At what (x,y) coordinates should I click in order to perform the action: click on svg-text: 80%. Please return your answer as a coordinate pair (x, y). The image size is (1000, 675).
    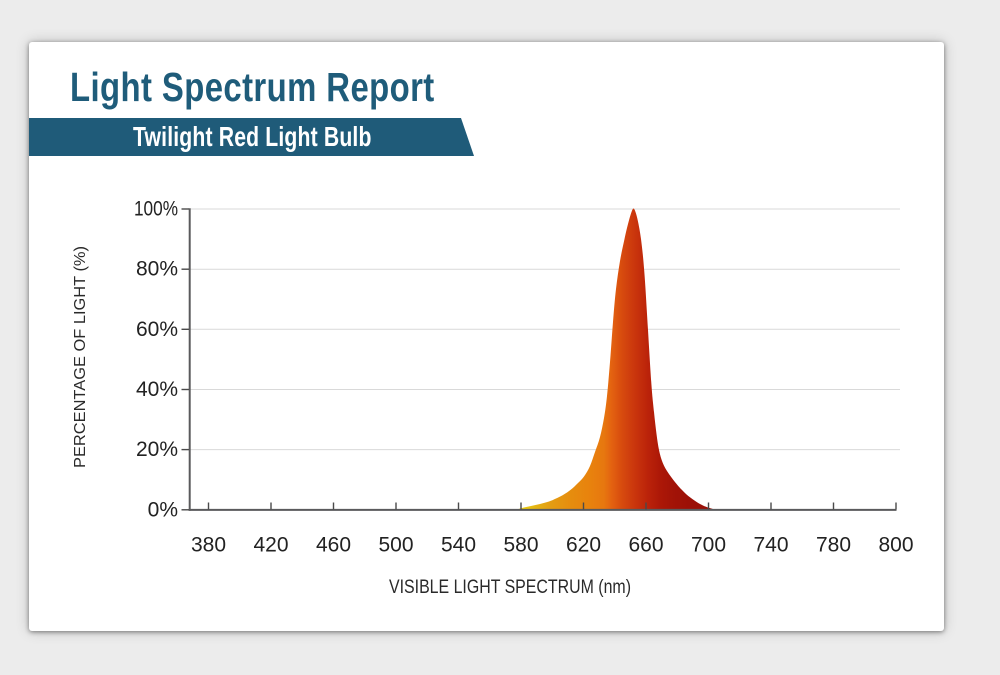
    Looking at the image, I should click on (157, 269).